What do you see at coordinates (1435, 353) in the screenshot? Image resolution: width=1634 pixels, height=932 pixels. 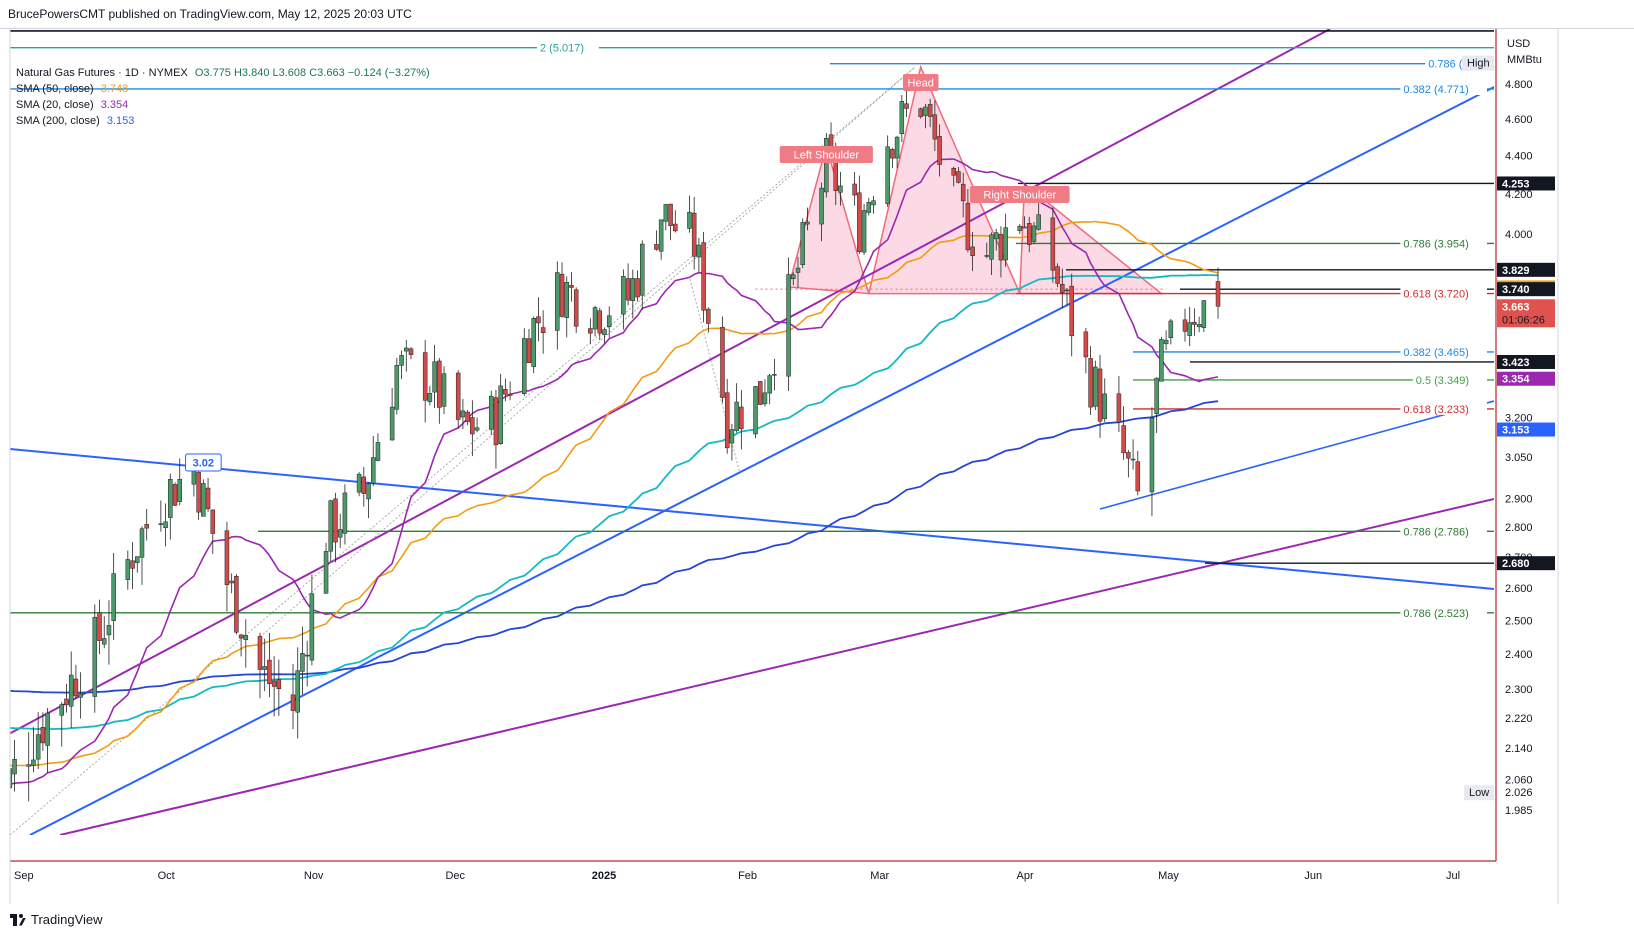 I see `fib-label-5: 0.382 (3.465)` at bounding box center [1435, 353].